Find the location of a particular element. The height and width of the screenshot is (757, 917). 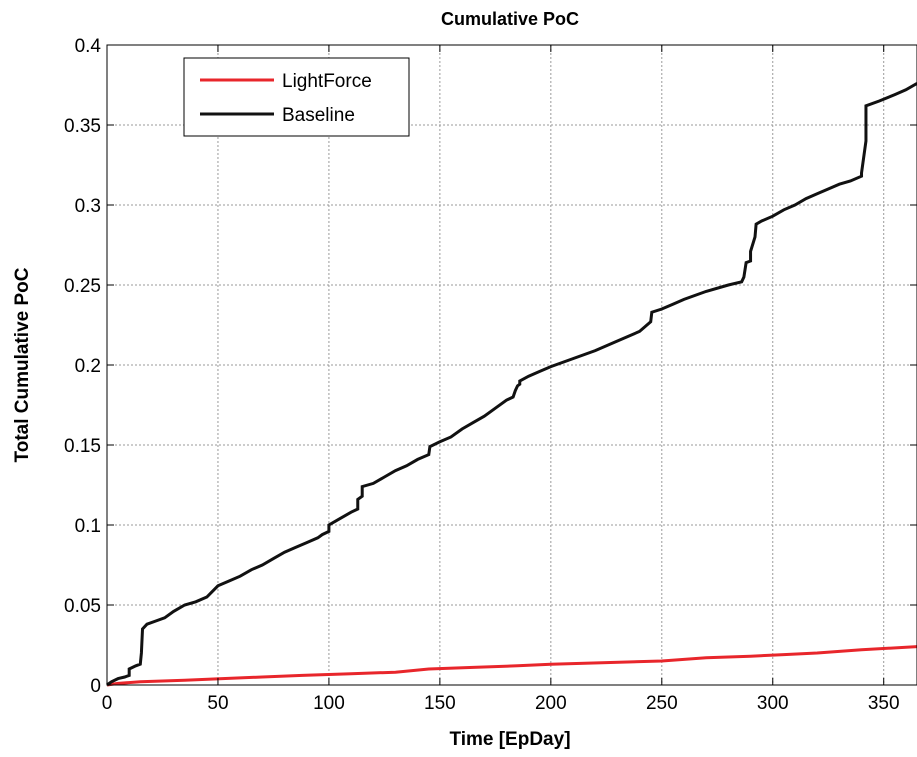

x-axis-label: Time [EpDay] is located at coordinates (509, 739).